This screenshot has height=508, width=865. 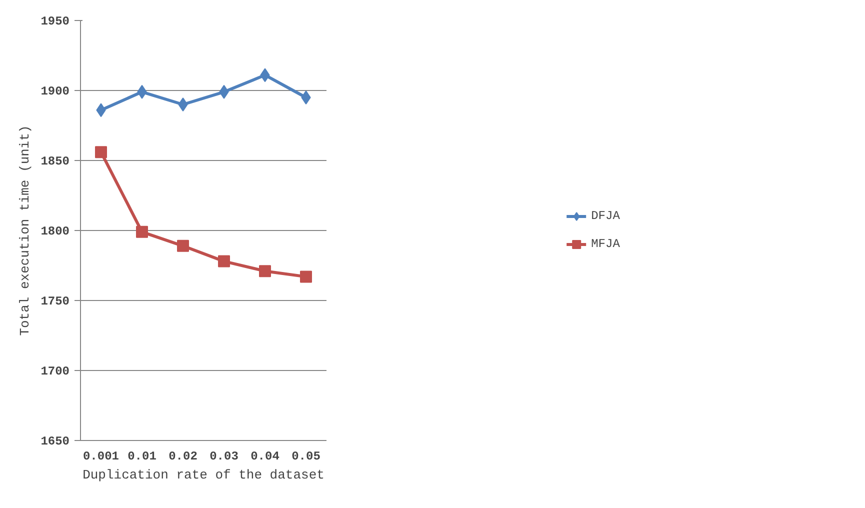 I want to click on y-tick-label: 1850, so click(x=55, y=161).